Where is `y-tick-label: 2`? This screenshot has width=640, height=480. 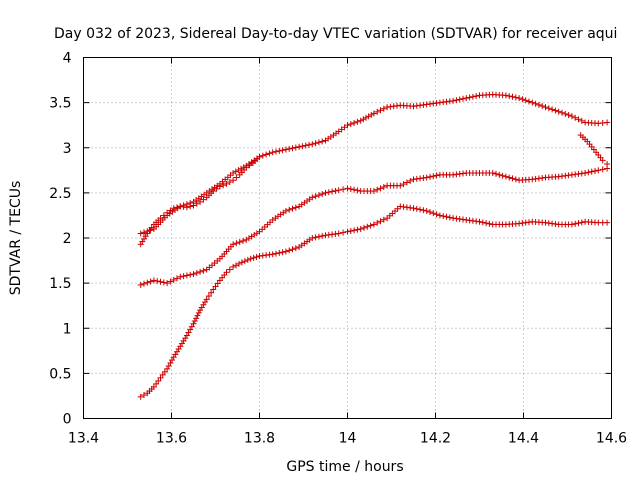
y-tick-label: 2 is located at coordinates (67, 239).